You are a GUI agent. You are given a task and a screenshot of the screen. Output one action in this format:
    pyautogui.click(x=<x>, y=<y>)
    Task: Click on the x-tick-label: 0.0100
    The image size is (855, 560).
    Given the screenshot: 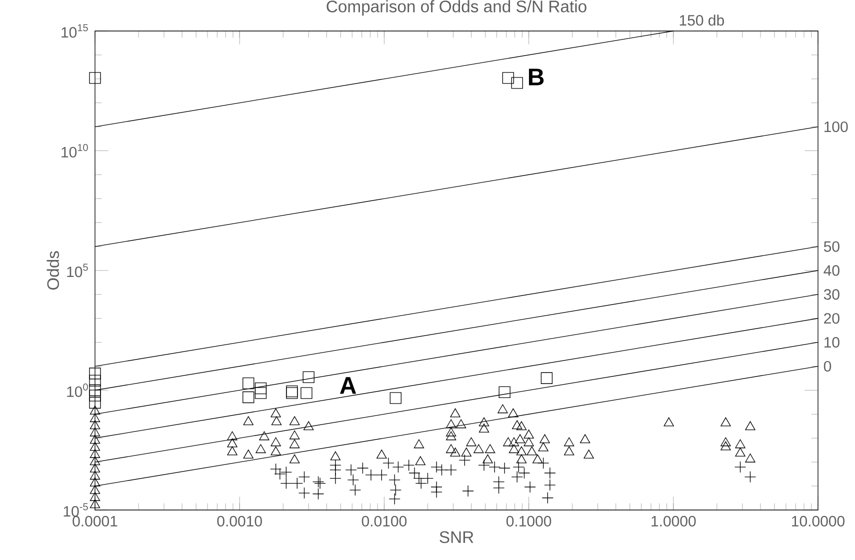 What is the action you would take?
    pyautogui.click(x=384, y=521)
    